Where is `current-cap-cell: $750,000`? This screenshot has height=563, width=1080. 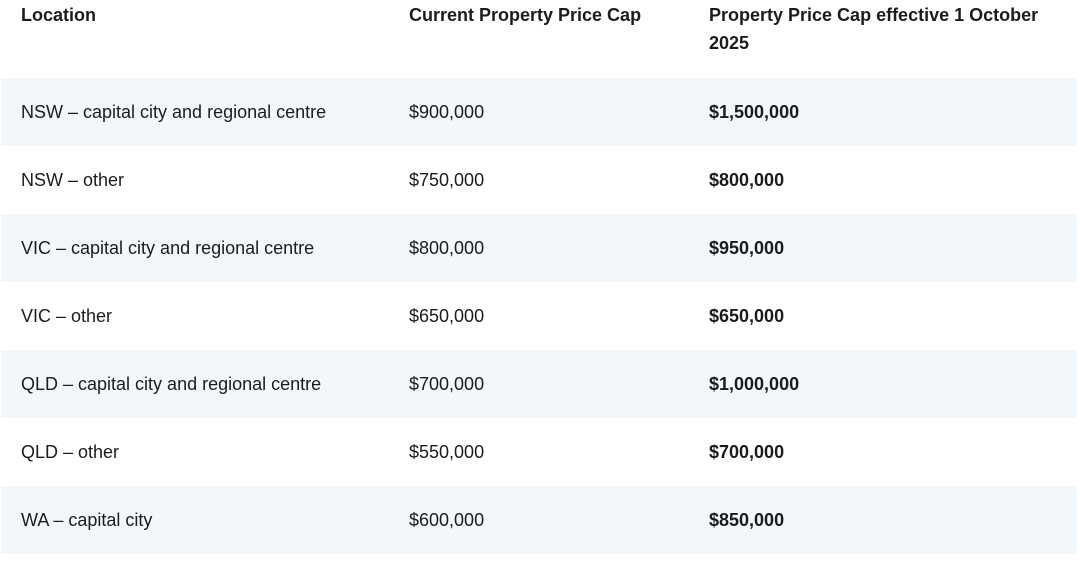 current-cap-cell: $750,000 is located at coordinates (447, 180).